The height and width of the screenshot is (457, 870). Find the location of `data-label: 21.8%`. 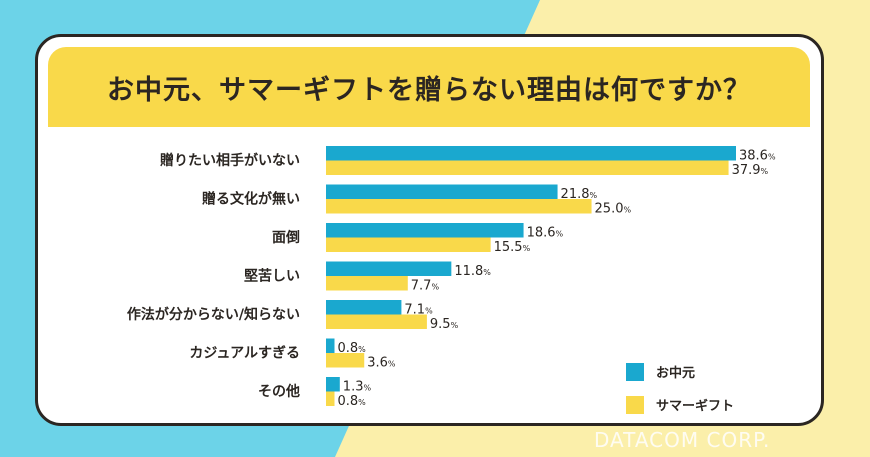

data-label: 21.8% is located at coordinates (579, 194).